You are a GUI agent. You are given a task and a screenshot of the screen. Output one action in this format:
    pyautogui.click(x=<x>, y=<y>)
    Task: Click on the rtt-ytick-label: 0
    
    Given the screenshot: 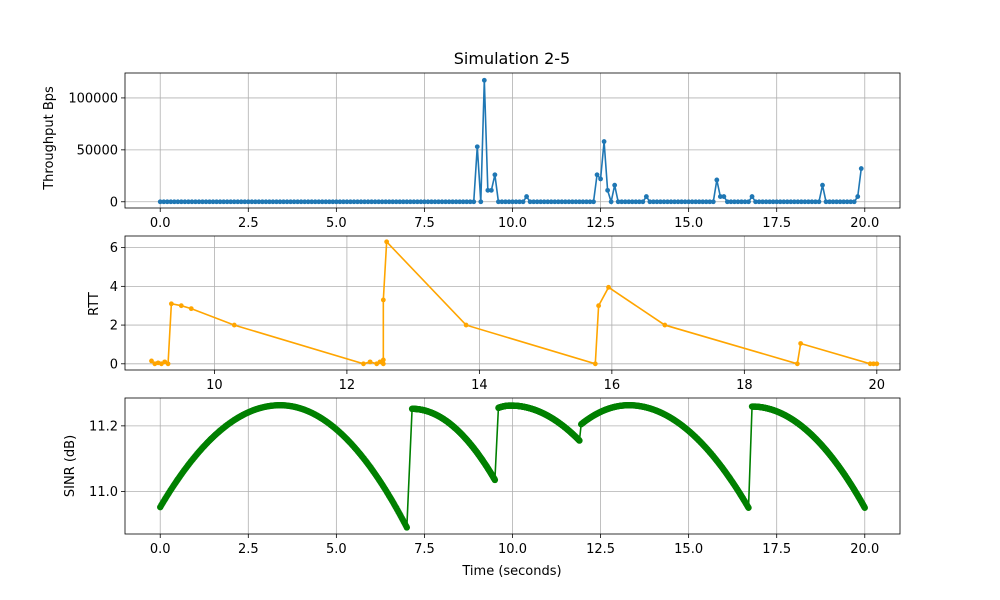 What is the action you would take?
    pyautogui.click(x=114, y=364)
    